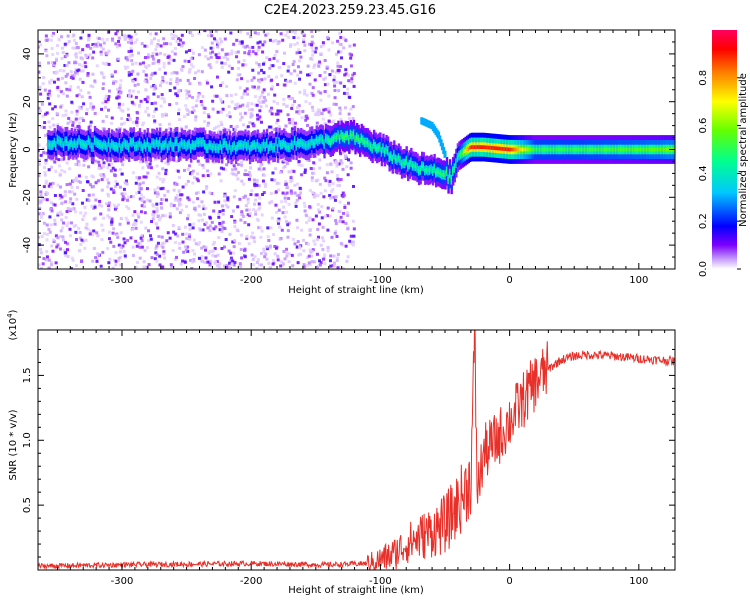 This screenshot has width=750, height=600. I want to click on x-tick-label: 0, so click(509, 280).